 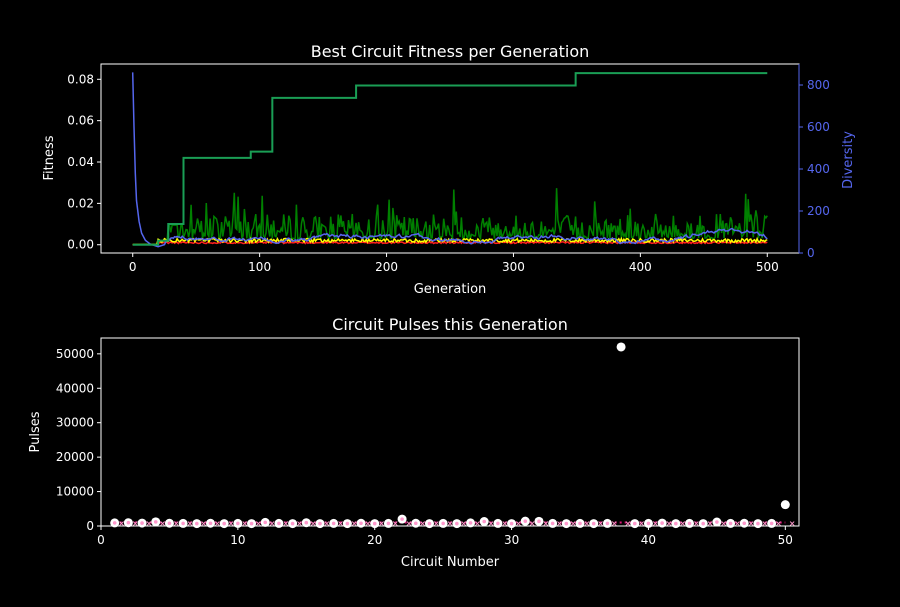 I want to click on y-tick-label: 10000, so click(x=75, y=492).